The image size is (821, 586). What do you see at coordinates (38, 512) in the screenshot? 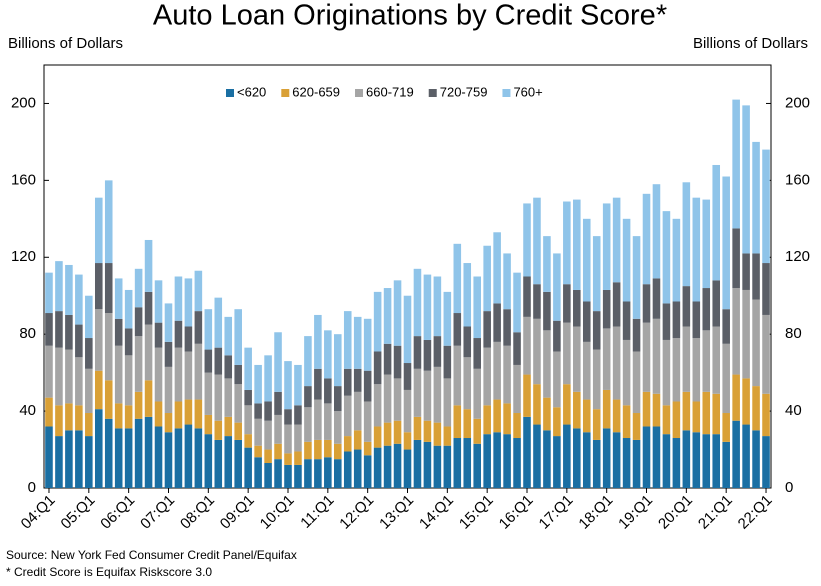
I see `x-tick-label: 04:Q1` at bounding box center [38, 512].